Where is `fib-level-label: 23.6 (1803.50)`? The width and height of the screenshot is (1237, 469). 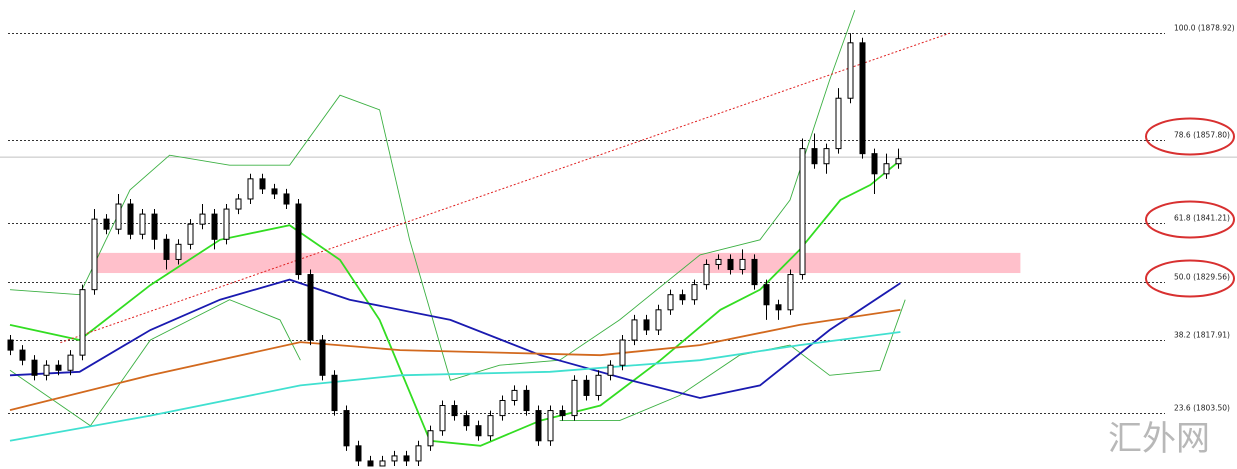 fib-level-label: 23.6 (1803.50) is located at coordinates (1202, 408).